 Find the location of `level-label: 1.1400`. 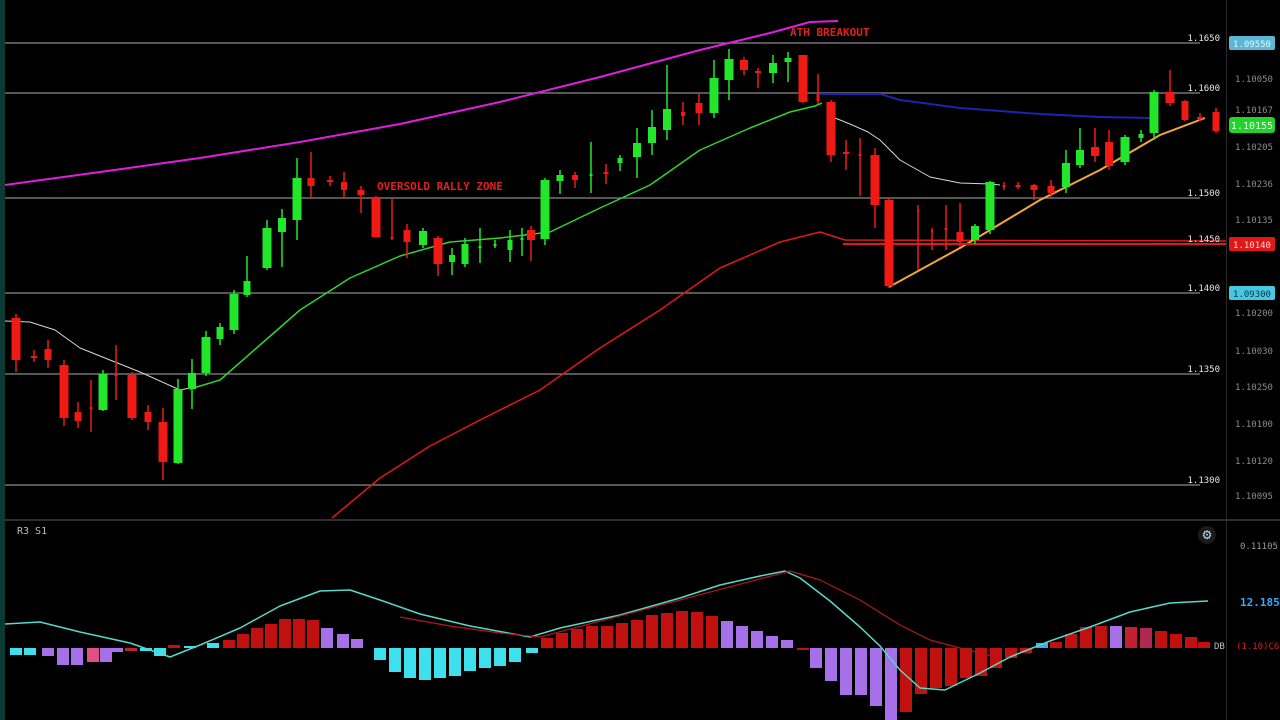

level-label: 1.1400 is located at coordinates (1203, 289).